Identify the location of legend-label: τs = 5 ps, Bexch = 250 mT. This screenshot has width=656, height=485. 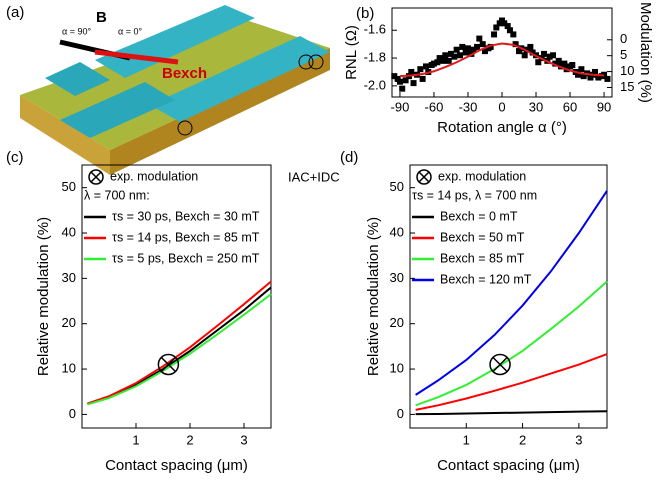
(186, 258).